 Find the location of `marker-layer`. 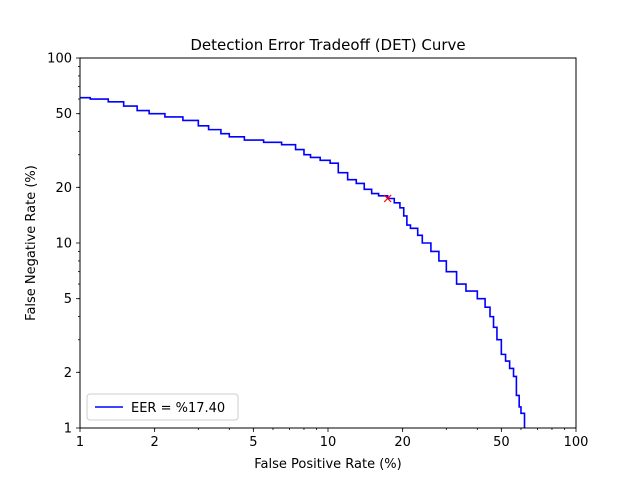

marker-layer is located at coordinates (387, 198).